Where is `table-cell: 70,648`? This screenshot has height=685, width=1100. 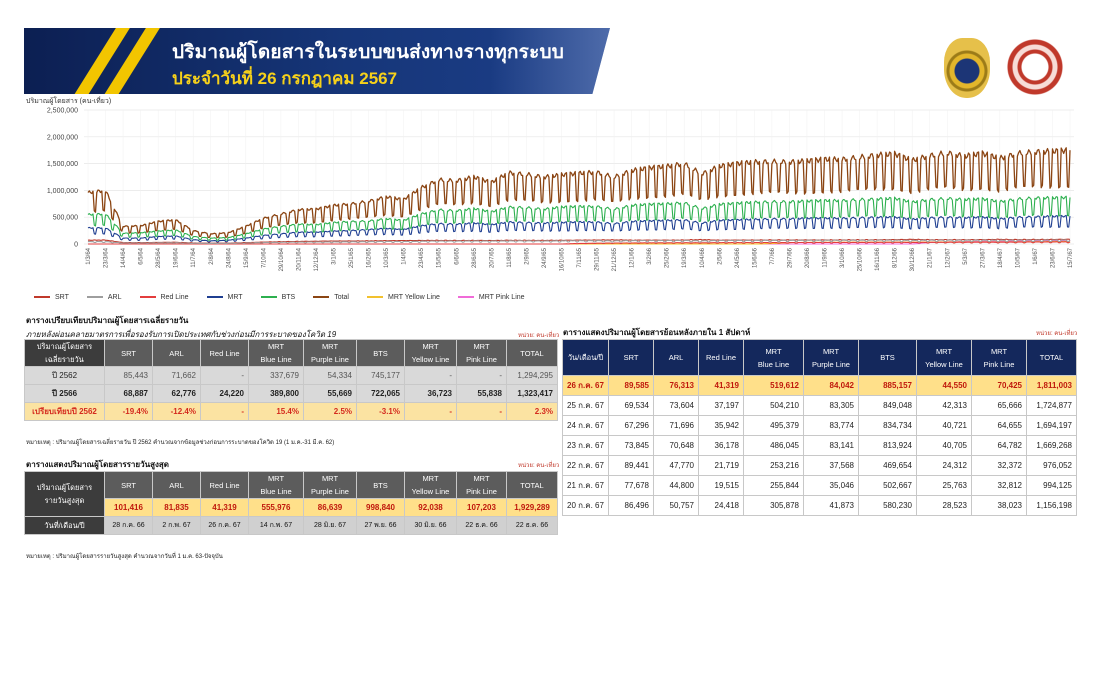 table-cell: 70,648 is located at coordinates (676, 445).